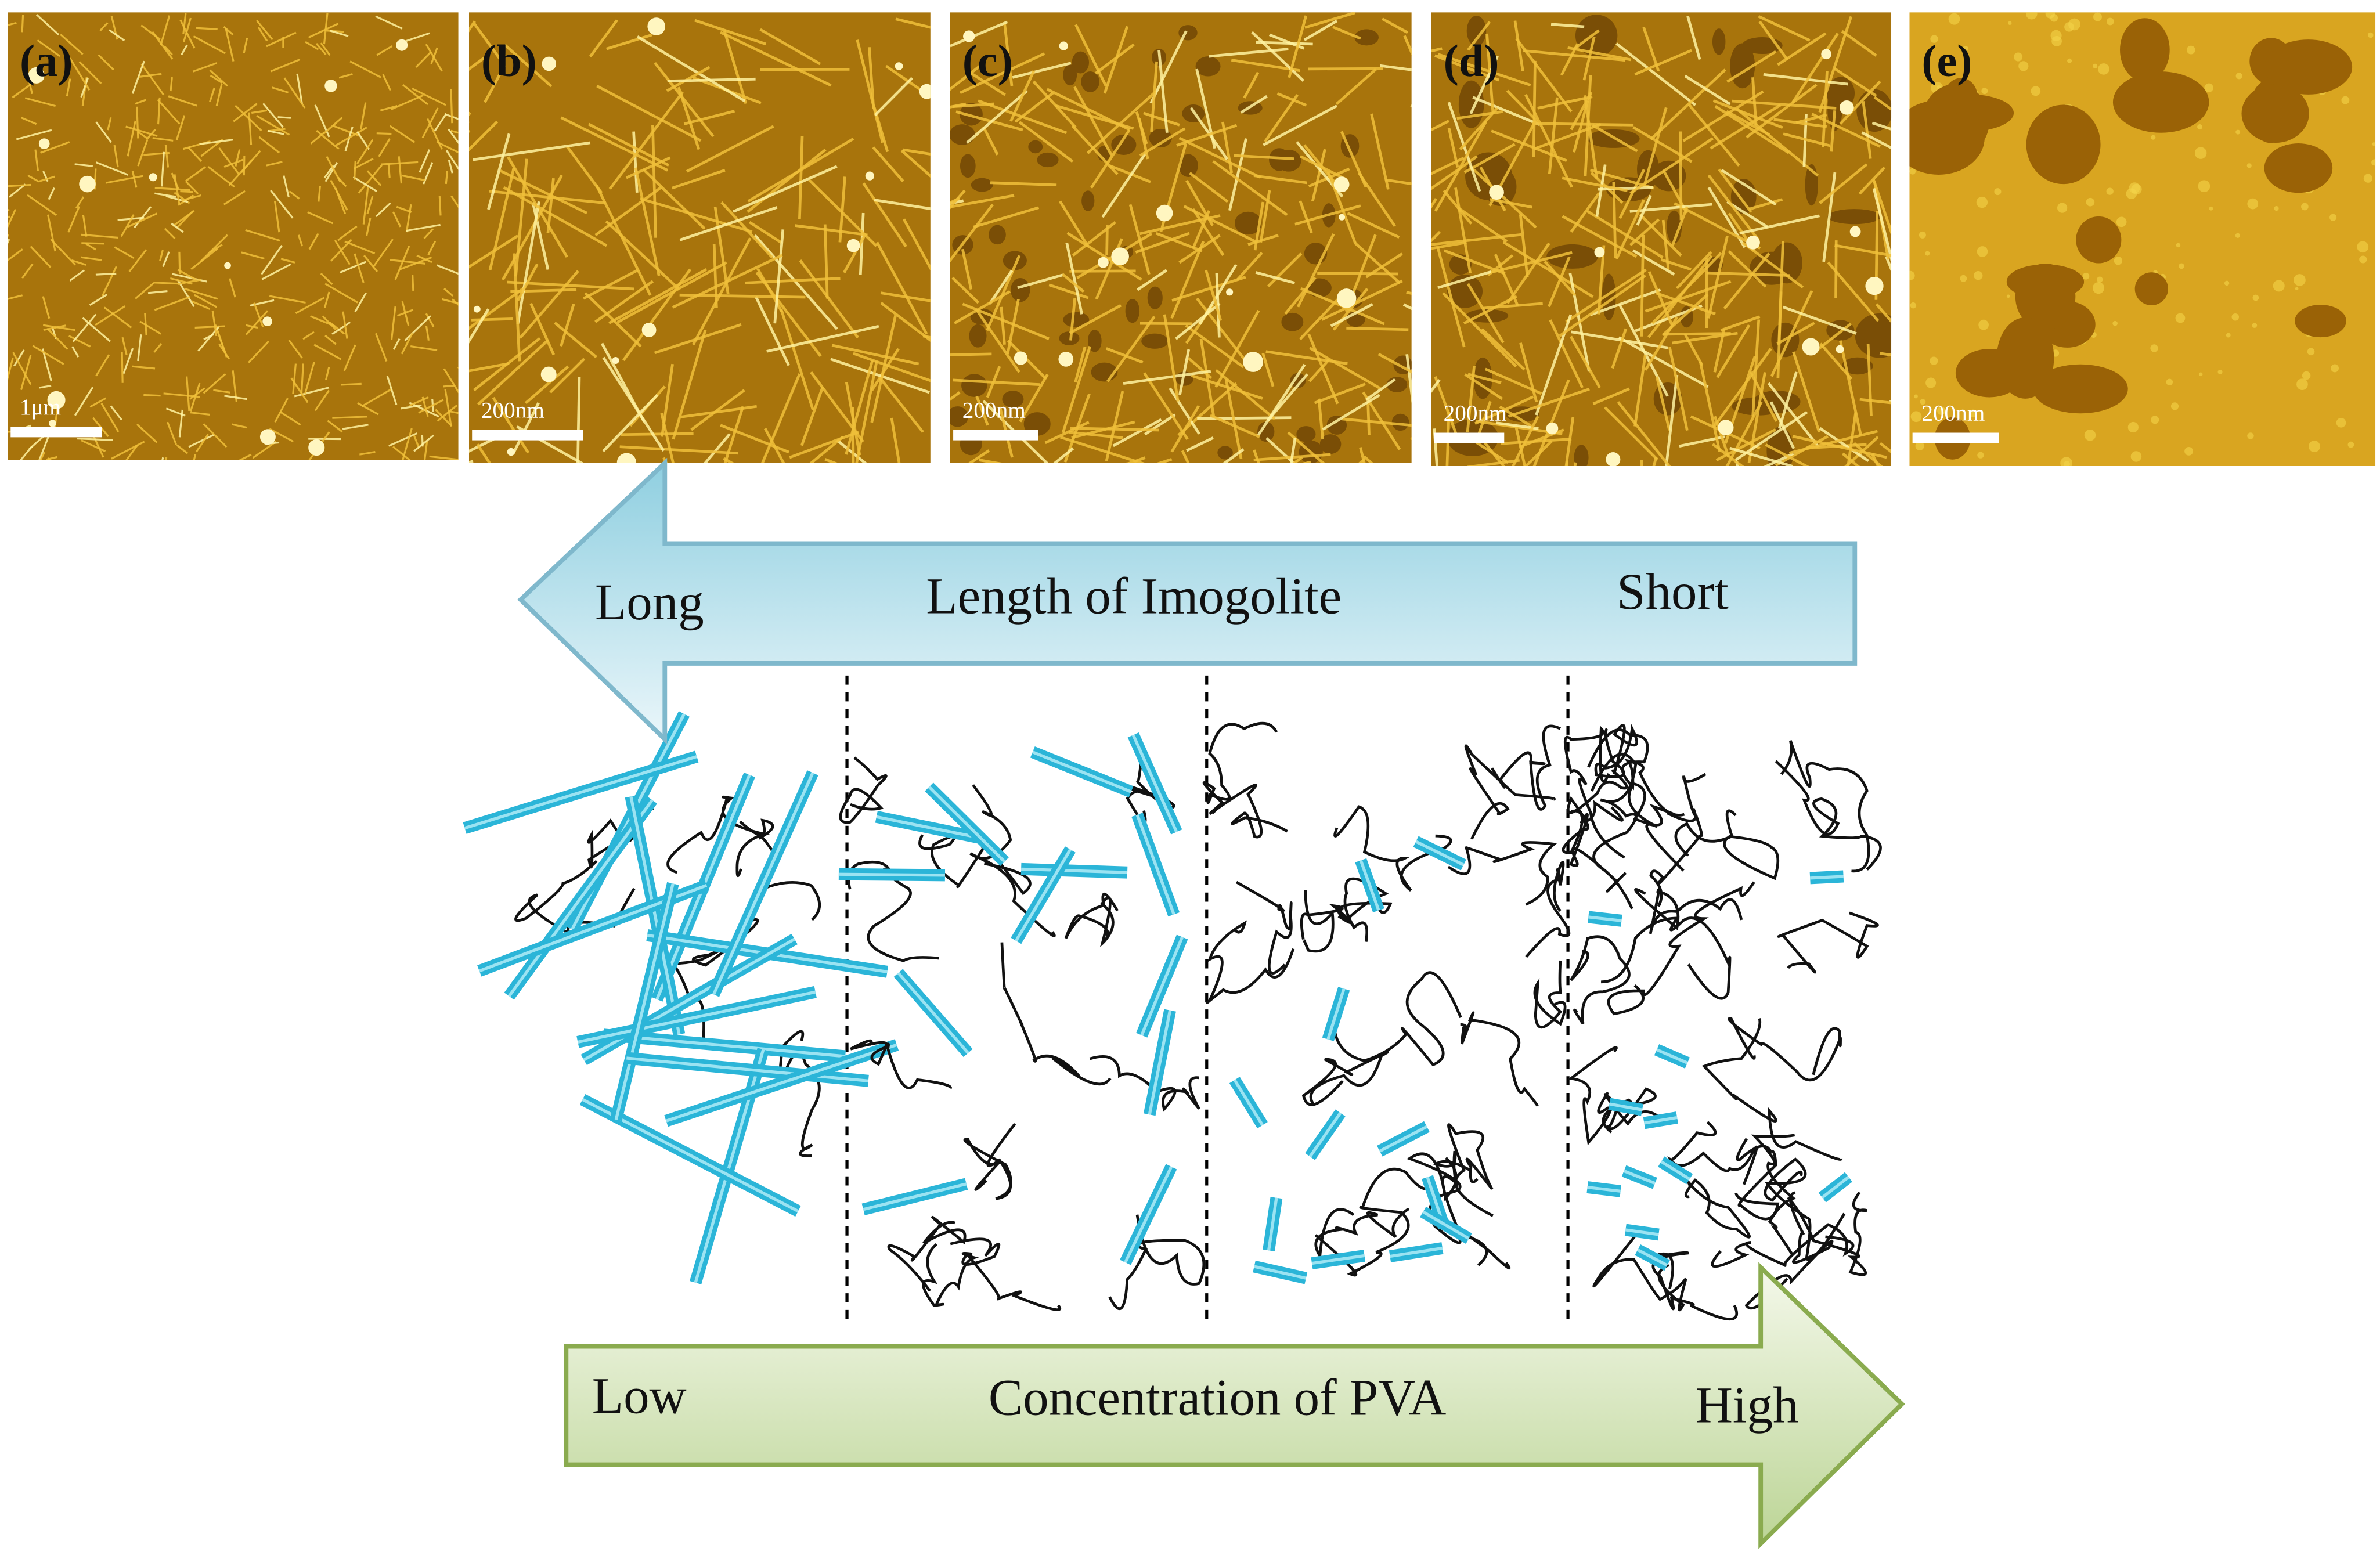 This screenshot has height=1559, width=2380. What do you see at coordinates (1805, 1209) in the screenshot?
I see `polymer-chain` at bounding box center [1805, 1209].